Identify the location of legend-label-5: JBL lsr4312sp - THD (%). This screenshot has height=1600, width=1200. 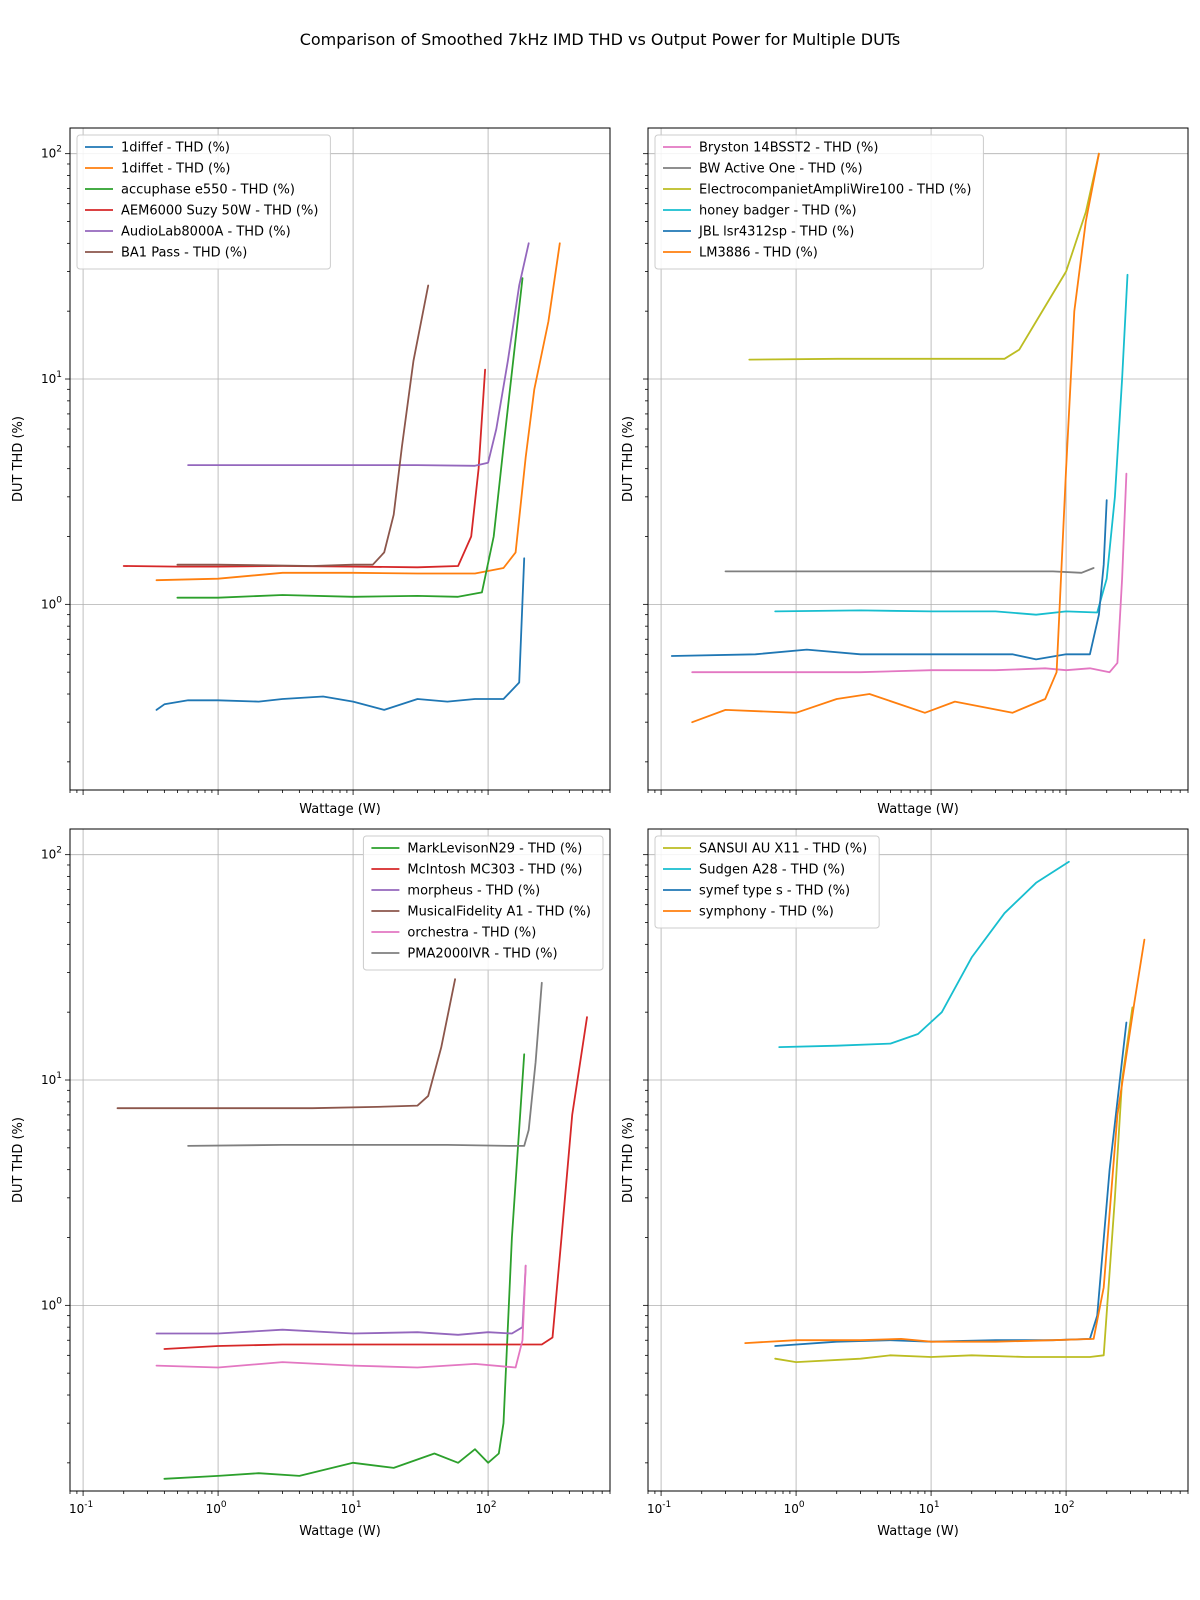
(776, 232).